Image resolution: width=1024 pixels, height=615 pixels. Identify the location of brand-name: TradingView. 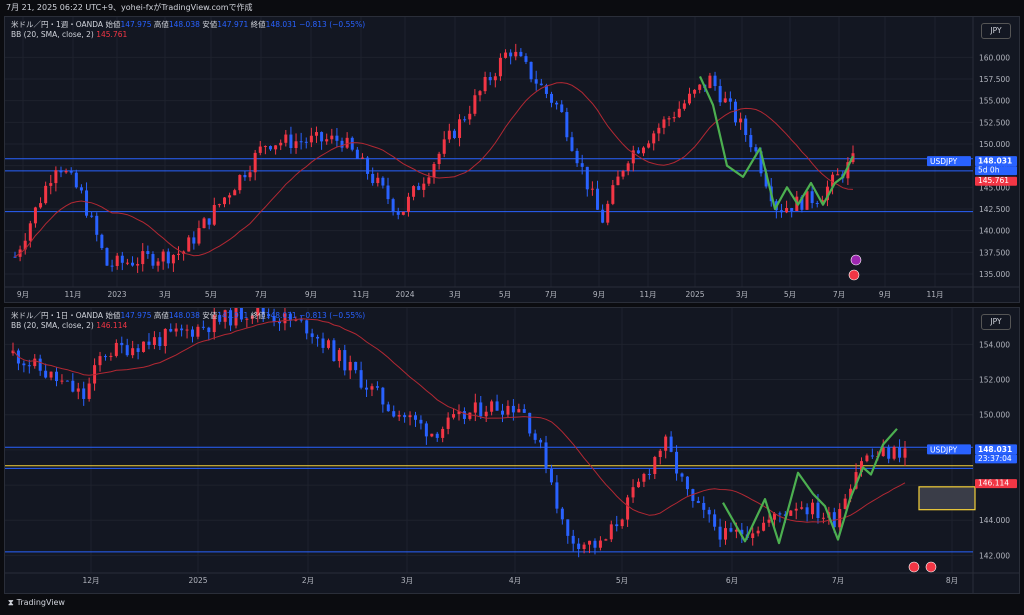
(40, 602).